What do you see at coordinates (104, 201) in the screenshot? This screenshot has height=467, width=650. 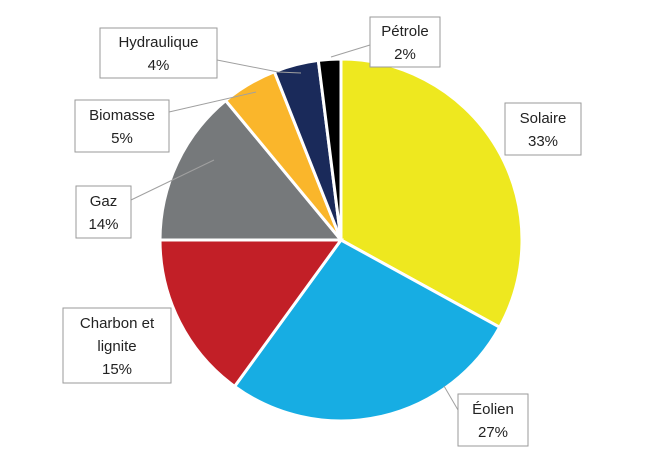 I see `data-label-category: Gaz` at bounding box center [104, 201].